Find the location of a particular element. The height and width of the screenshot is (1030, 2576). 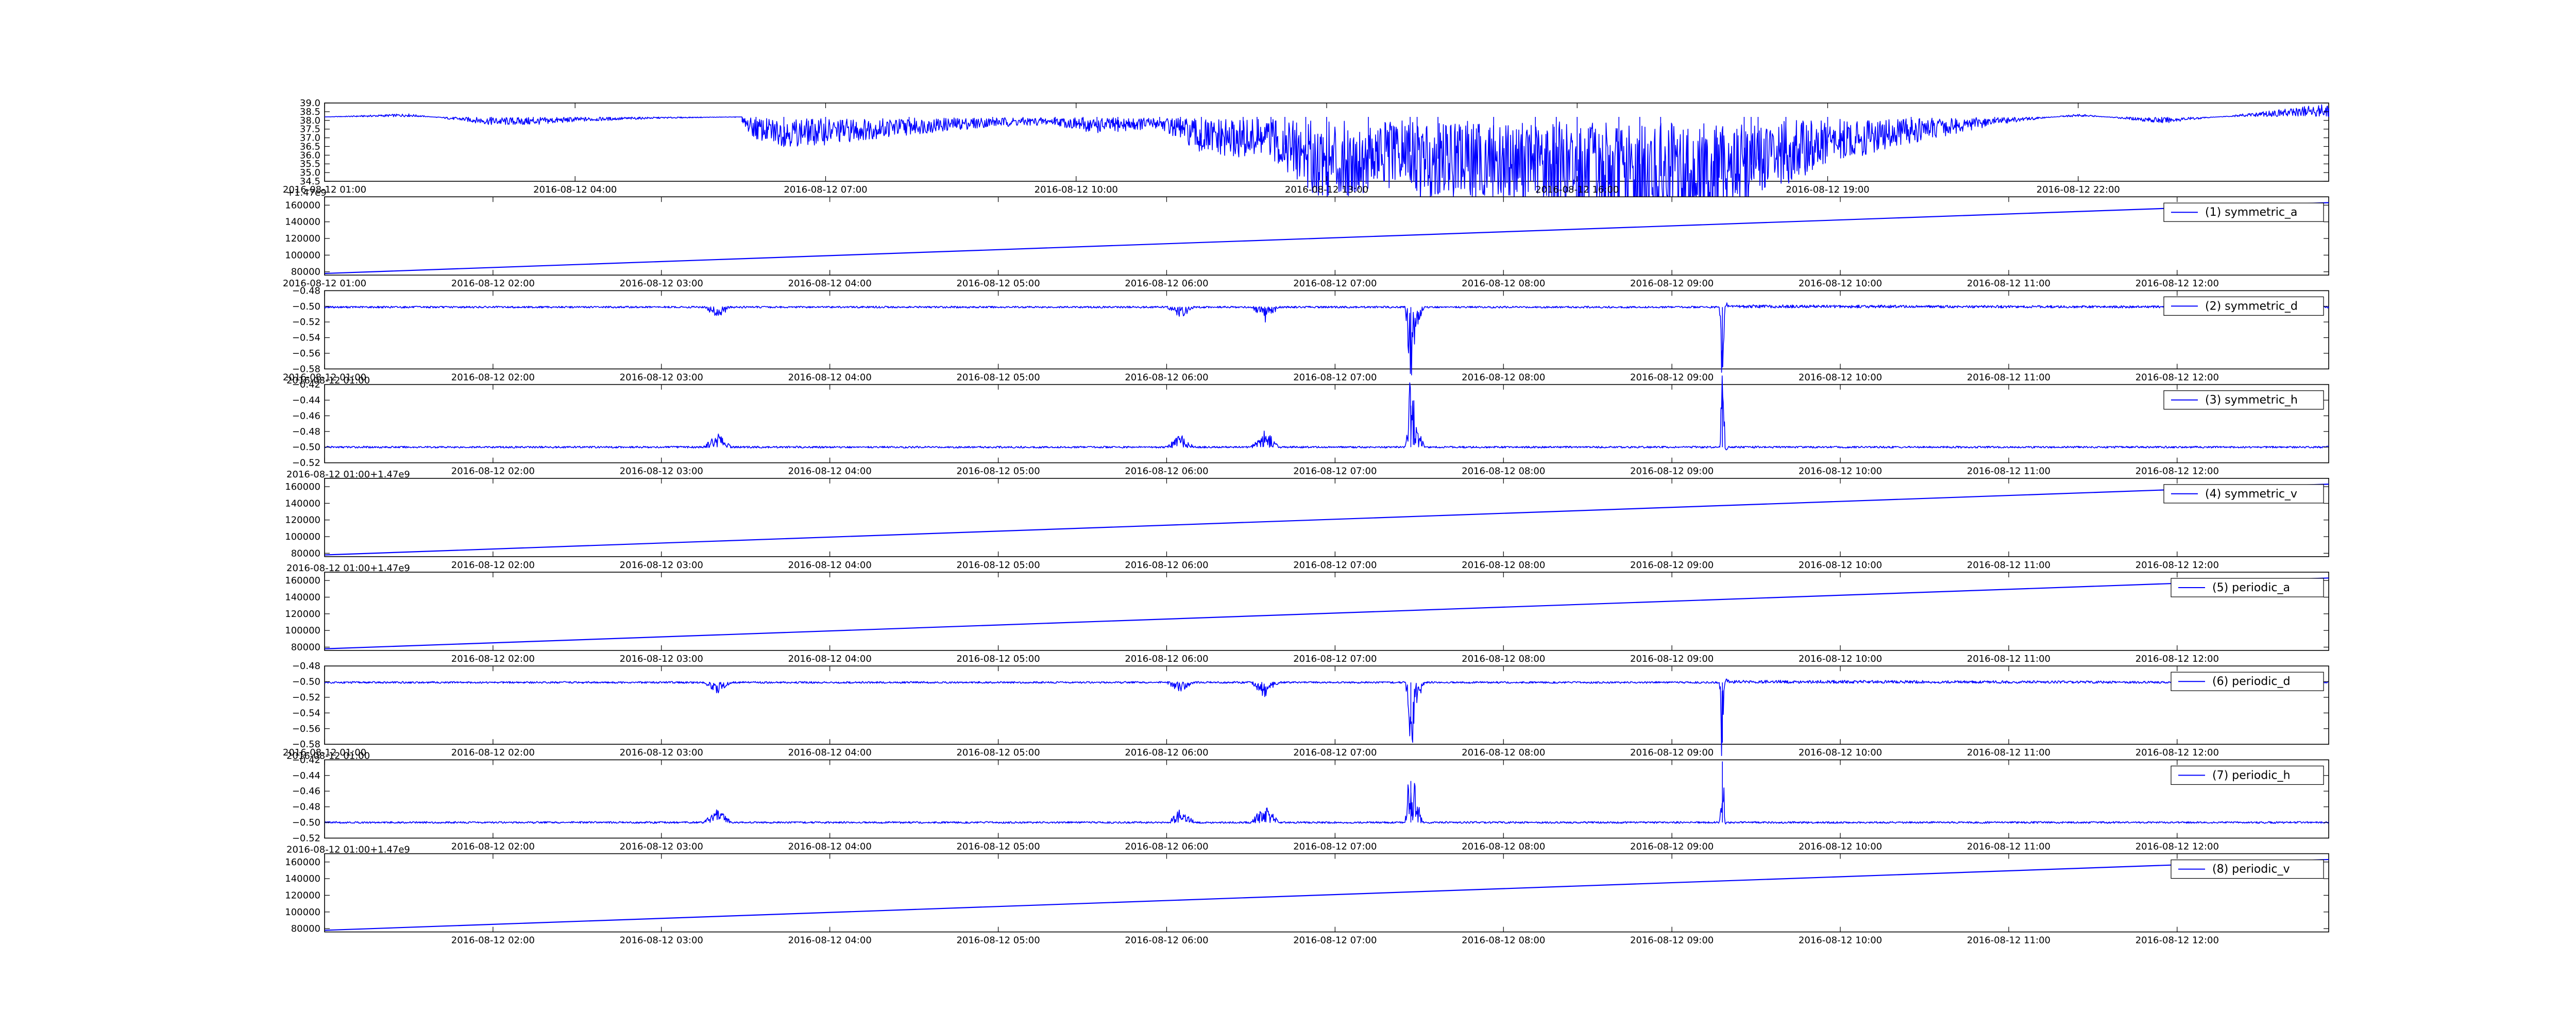

legend-label: (4) symmetric_v is located at coordinates (2251, 494).